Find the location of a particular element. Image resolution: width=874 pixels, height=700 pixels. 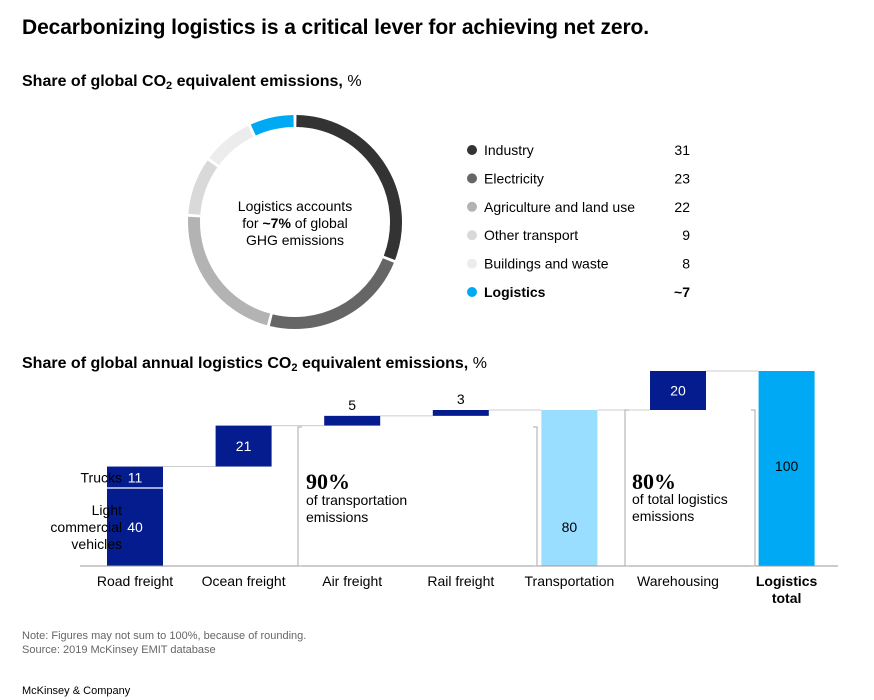

transportation-bracket-right is located at coordinates (535, 496).